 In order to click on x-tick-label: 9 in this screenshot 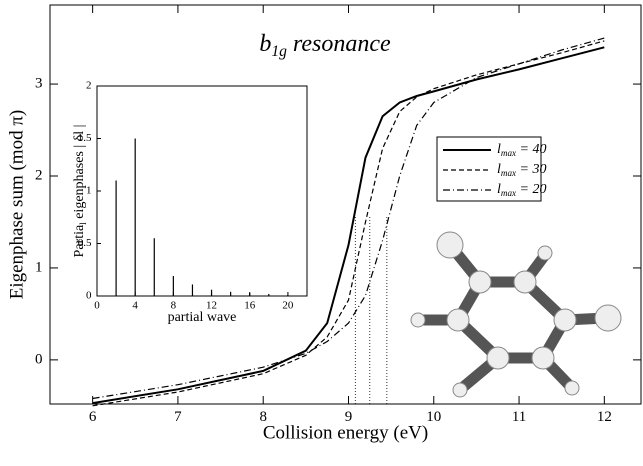, I will do `click(349, 417)`.